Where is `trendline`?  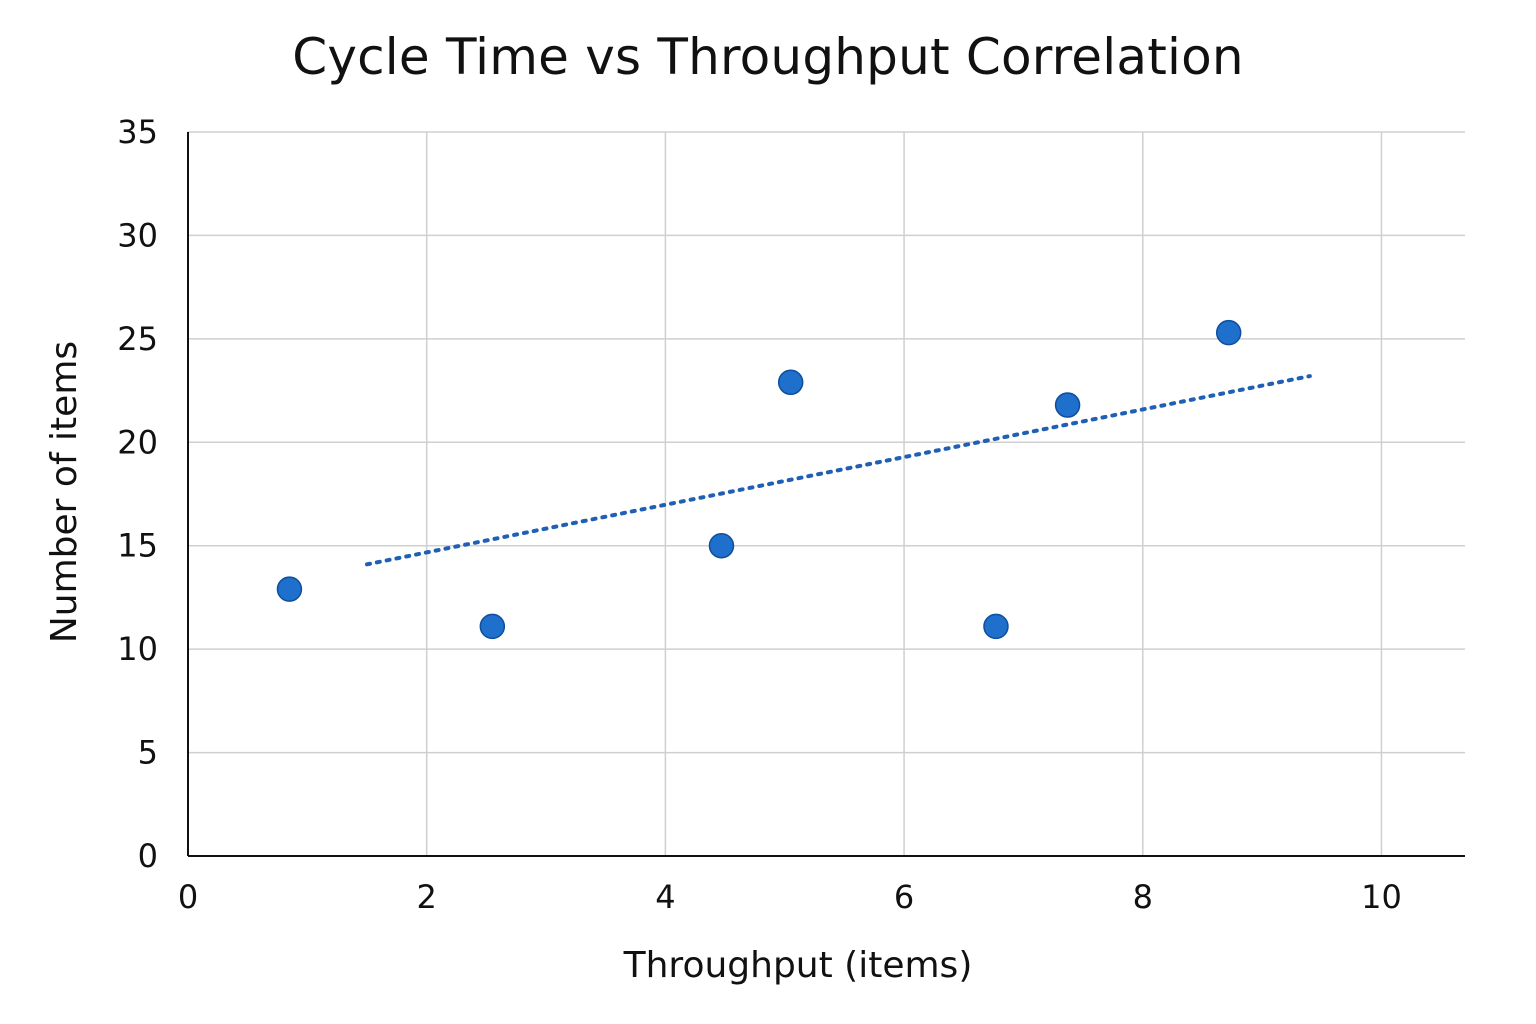 trendline is located at coordinates (838, 470).